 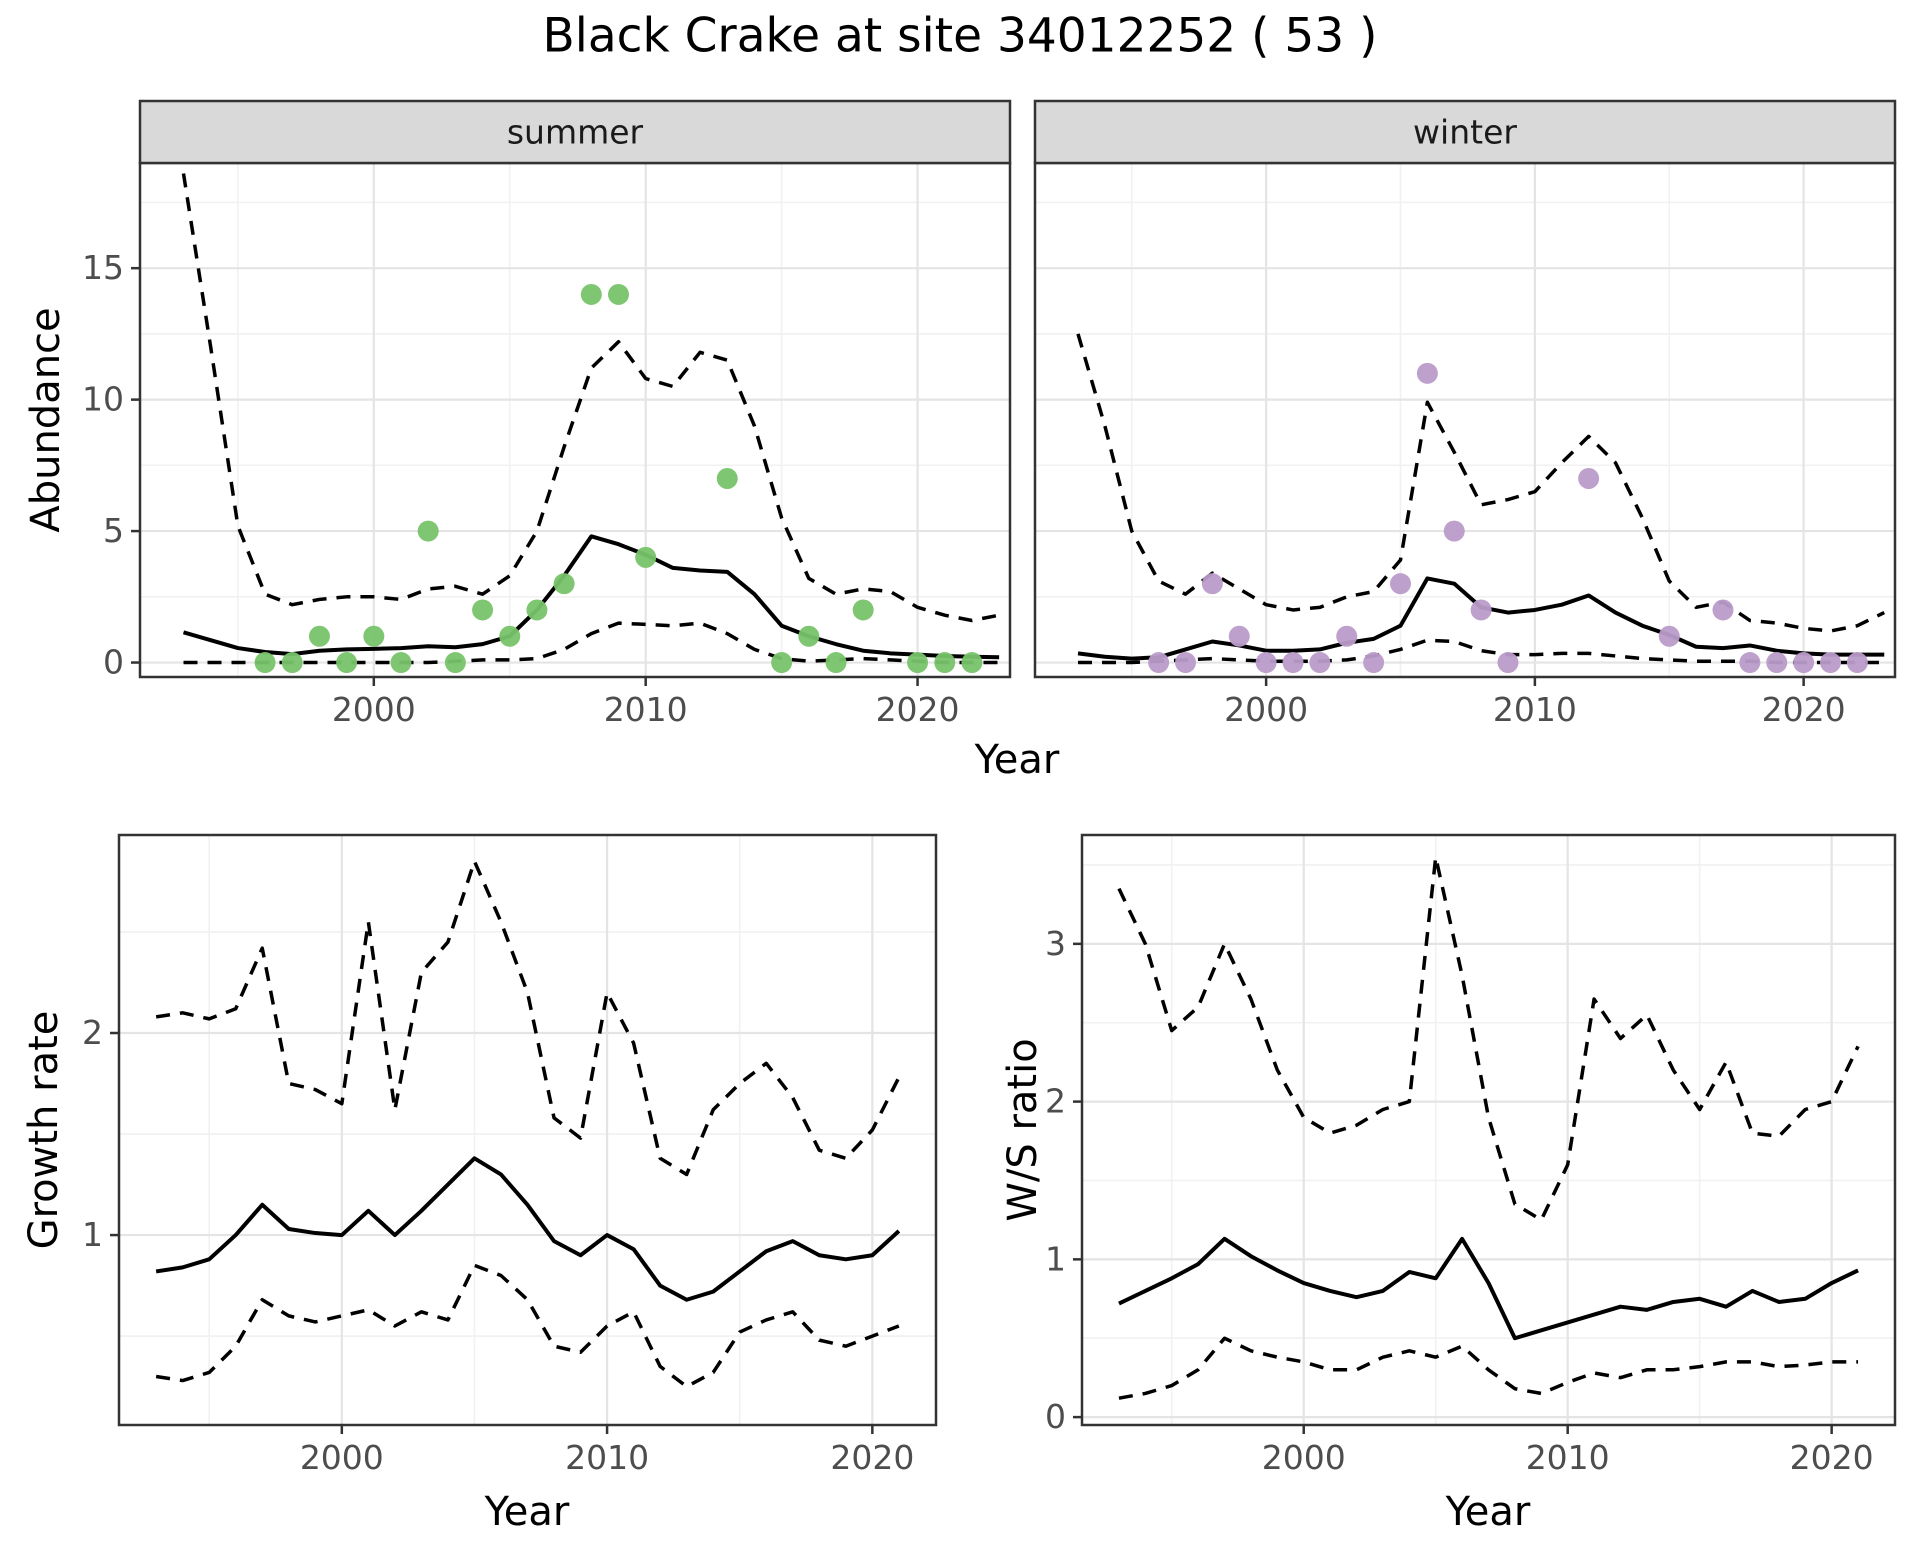 I want to click on abundance-summer-mean-line, so click(x=591, y=597).